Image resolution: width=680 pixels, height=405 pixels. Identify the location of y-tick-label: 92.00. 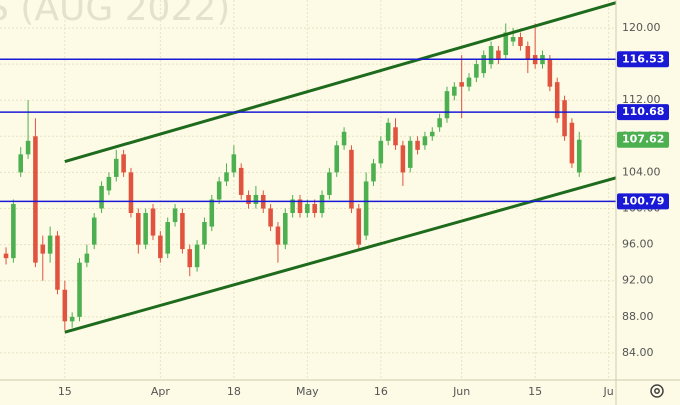
(638, 280).